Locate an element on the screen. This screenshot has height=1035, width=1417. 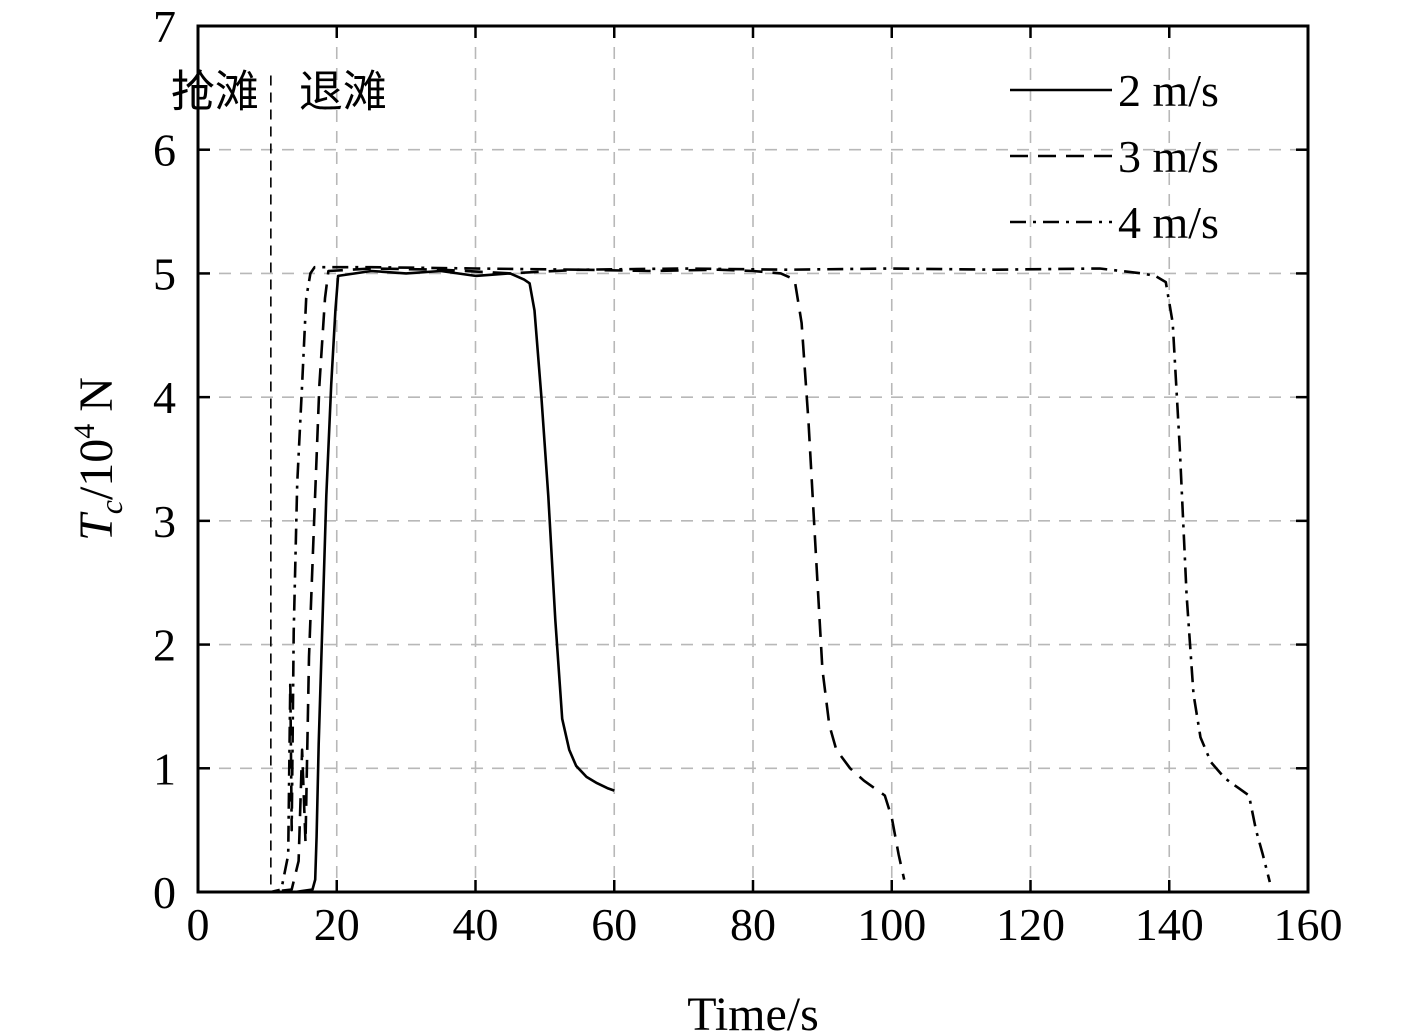
y-title-rest: /10 is located at coordinates (96, 469).